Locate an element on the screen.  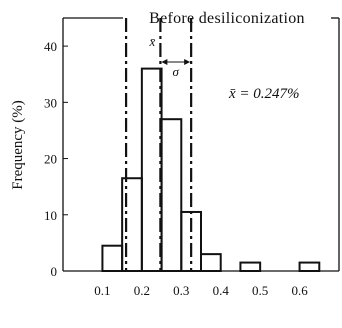
sigma-arrowhead-right is located at coordinates (187, 62).